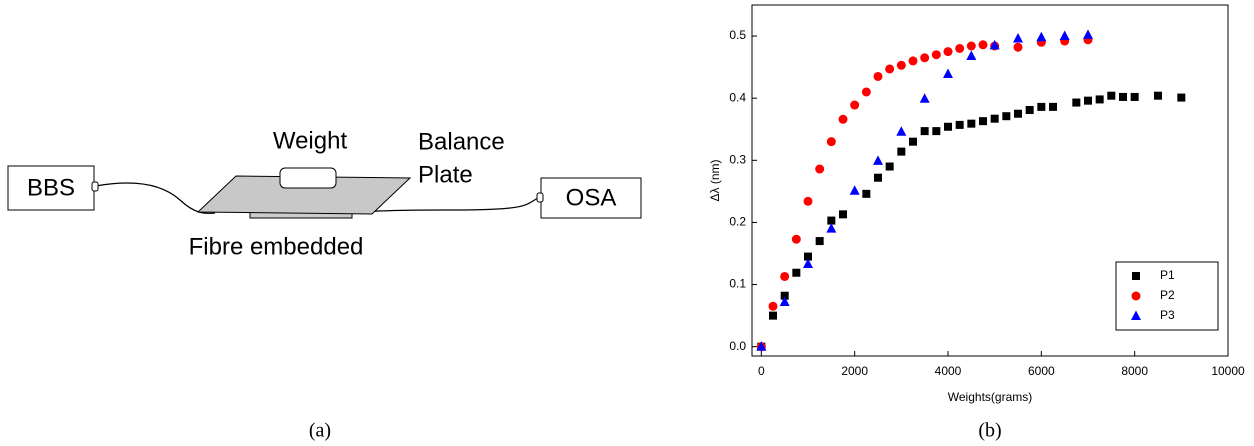 The image size is (1254, 446). I want to click on fibre-left, so click(155, 198).